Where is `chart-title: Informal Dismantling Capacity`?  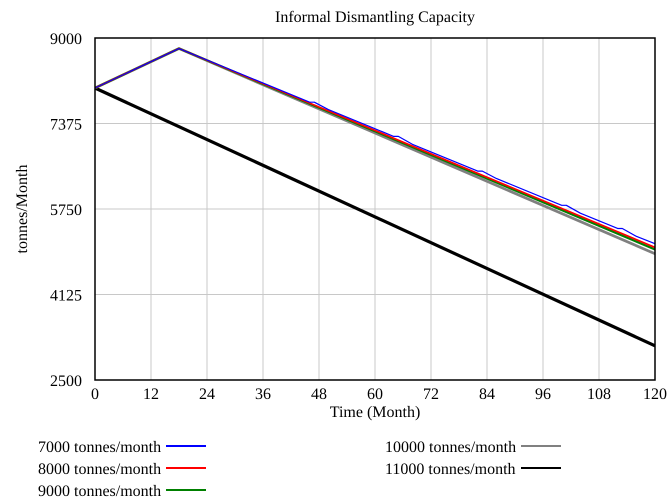
chart-title: Informal Dismantling Capacity is located at coordinates (375, 17).